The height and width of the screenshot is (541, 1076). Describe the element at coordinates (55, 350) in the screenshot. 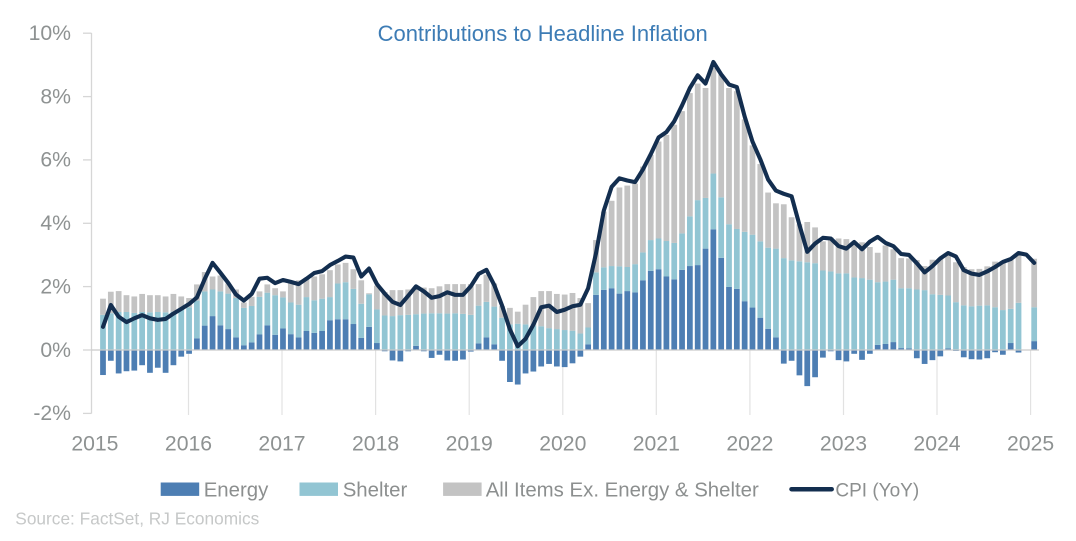

I see `svg-text: 0%` at that location.